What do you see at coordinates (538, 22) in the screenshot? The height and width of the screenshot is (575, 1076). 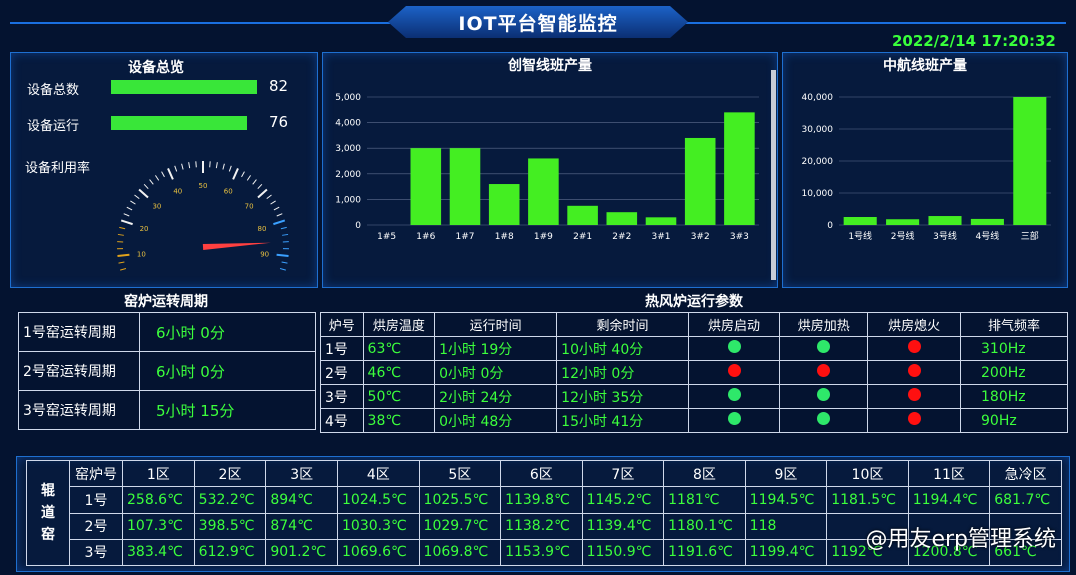 I see `page-title: IOT平台智能监控` at bounding box center [538, 22].